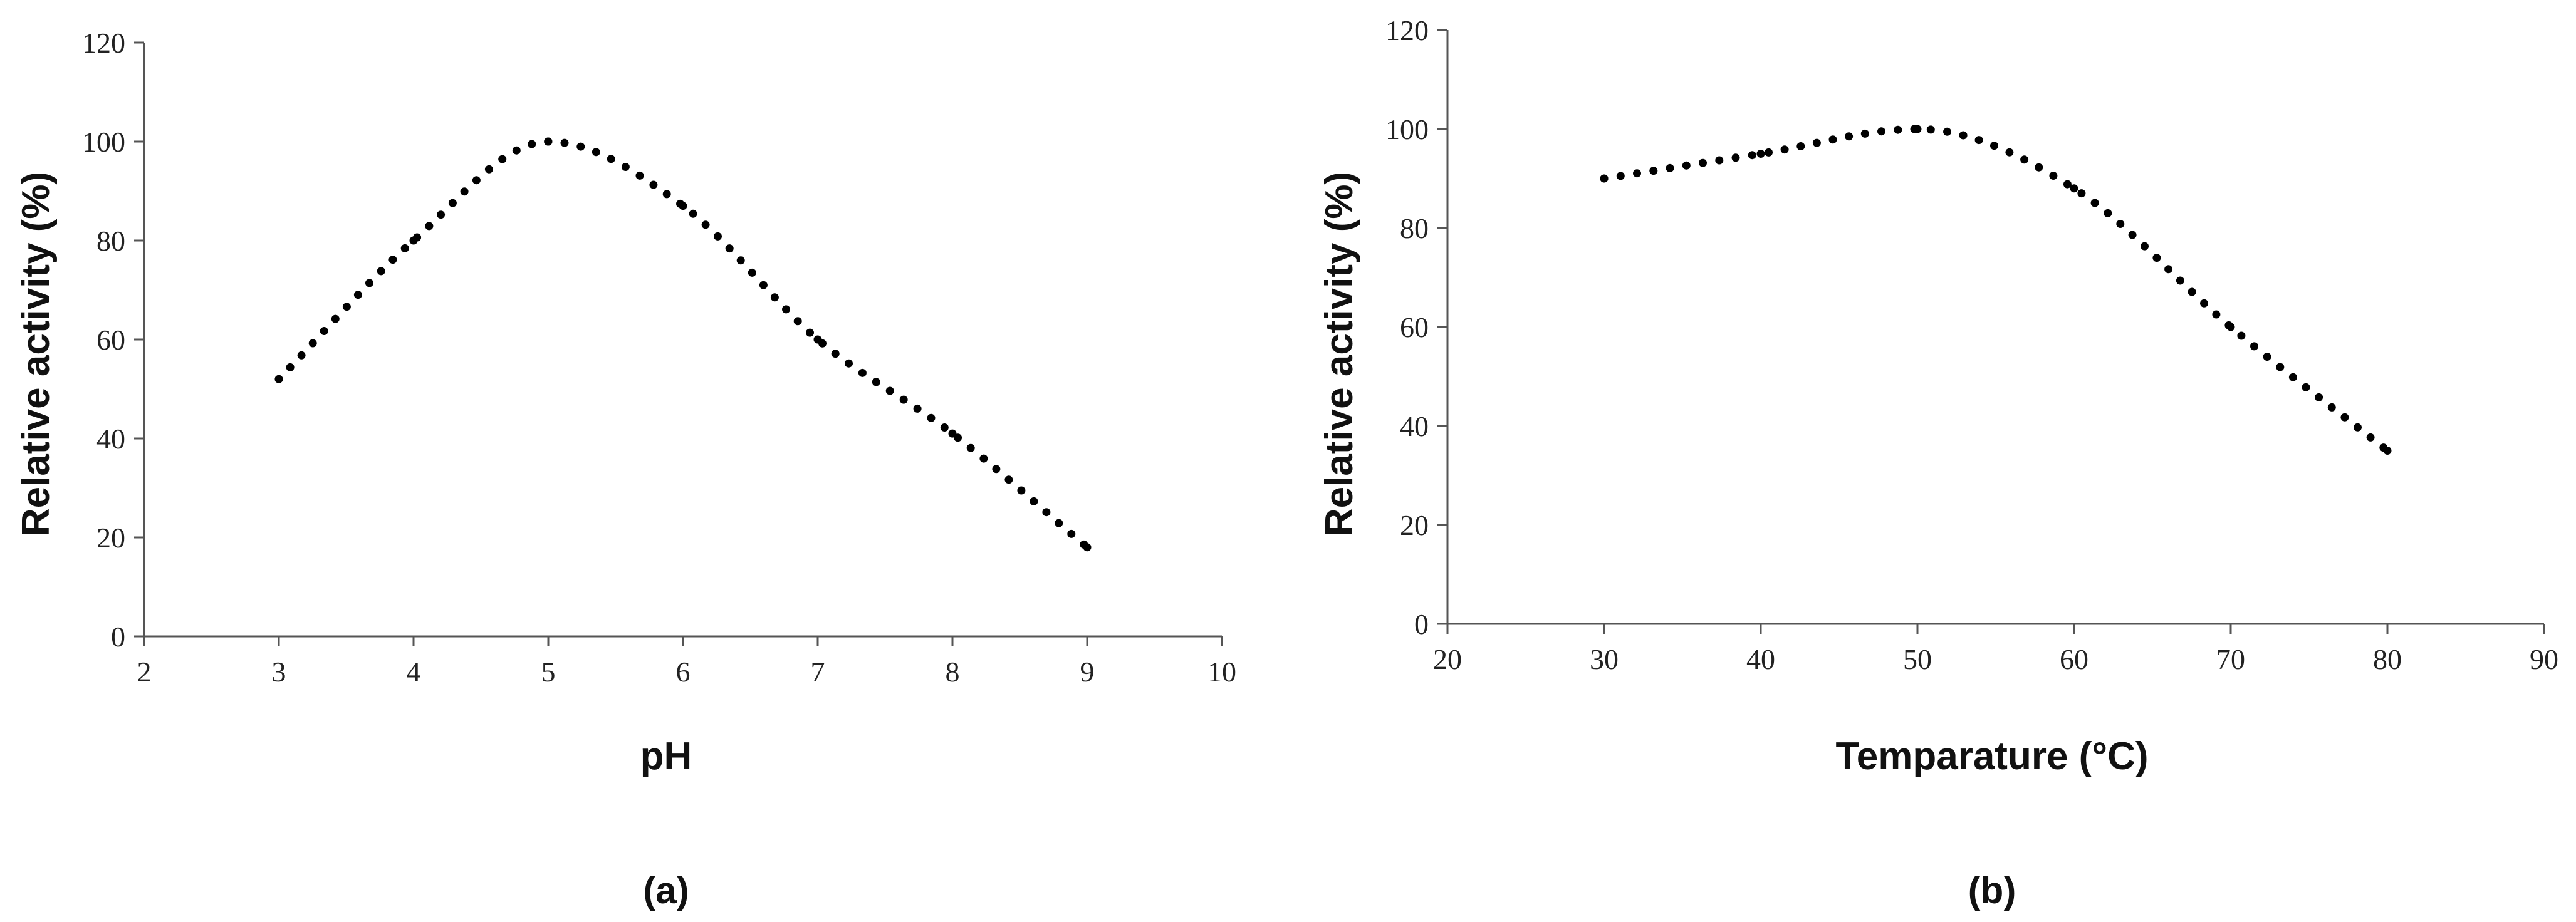 The image size is (2576, 922). I want to click on x-tick-label: 30, so click(1604, 659).